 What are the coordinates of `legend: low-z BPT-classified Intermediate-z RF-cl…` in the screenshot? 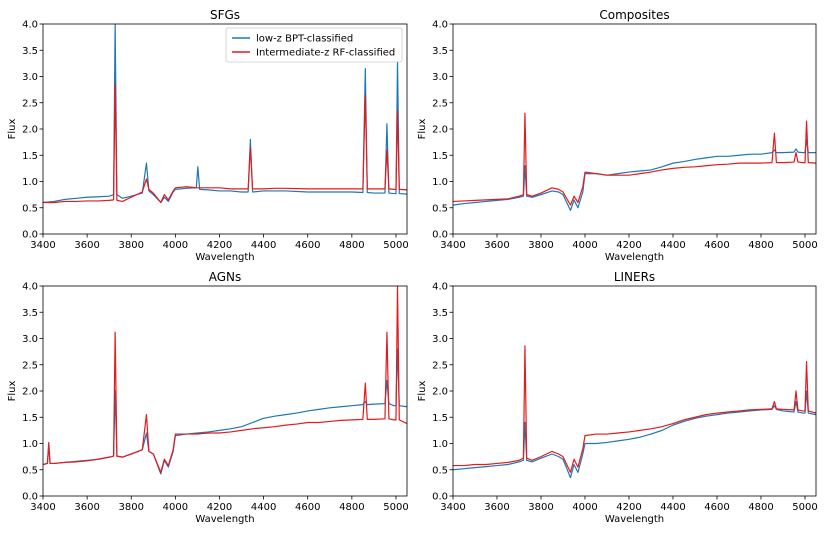 It's located at (314, 45).